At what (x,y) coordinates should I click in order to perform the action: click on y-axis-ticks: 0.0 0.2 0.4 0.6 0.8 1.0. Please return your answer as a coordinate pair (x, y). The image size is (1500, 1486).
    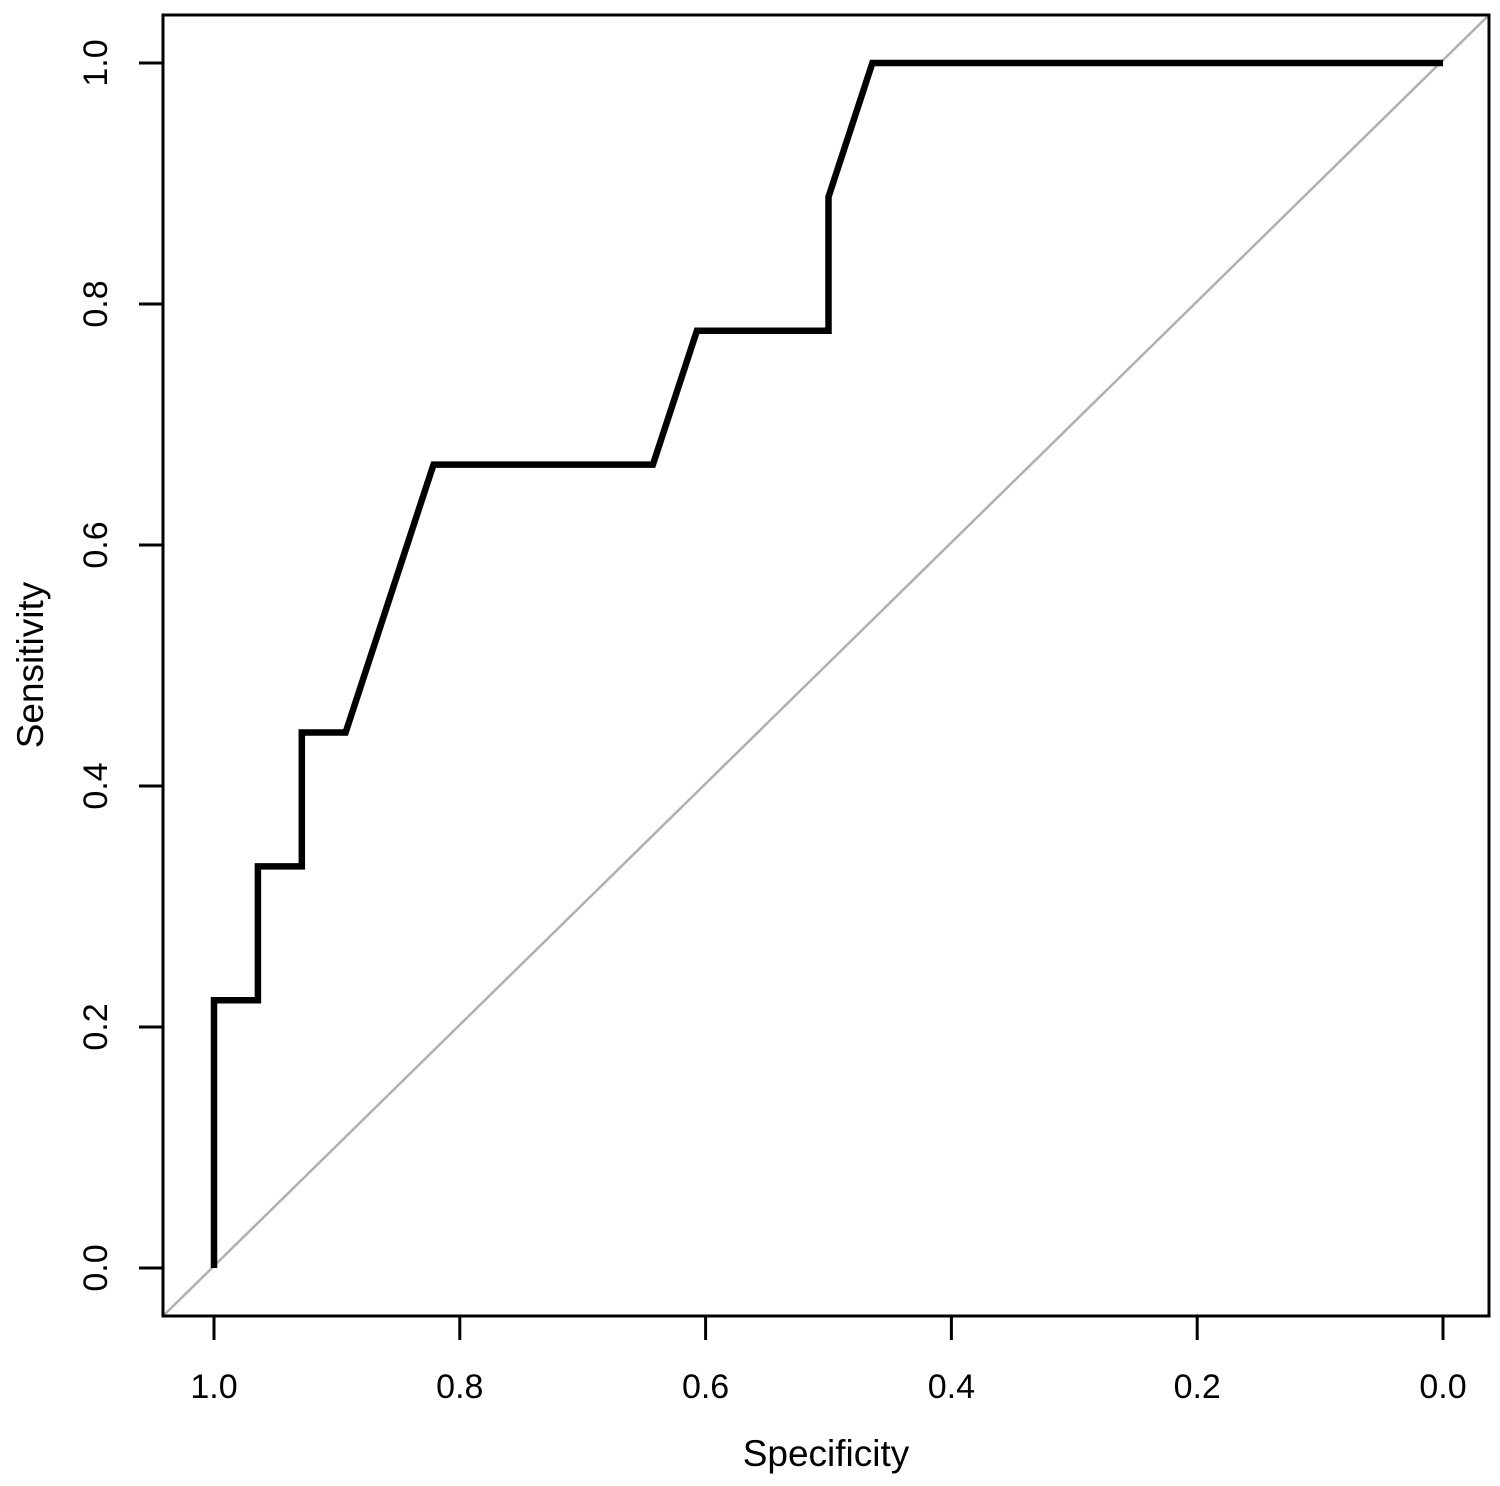
    Looking at the image, I should click on (120, 665).